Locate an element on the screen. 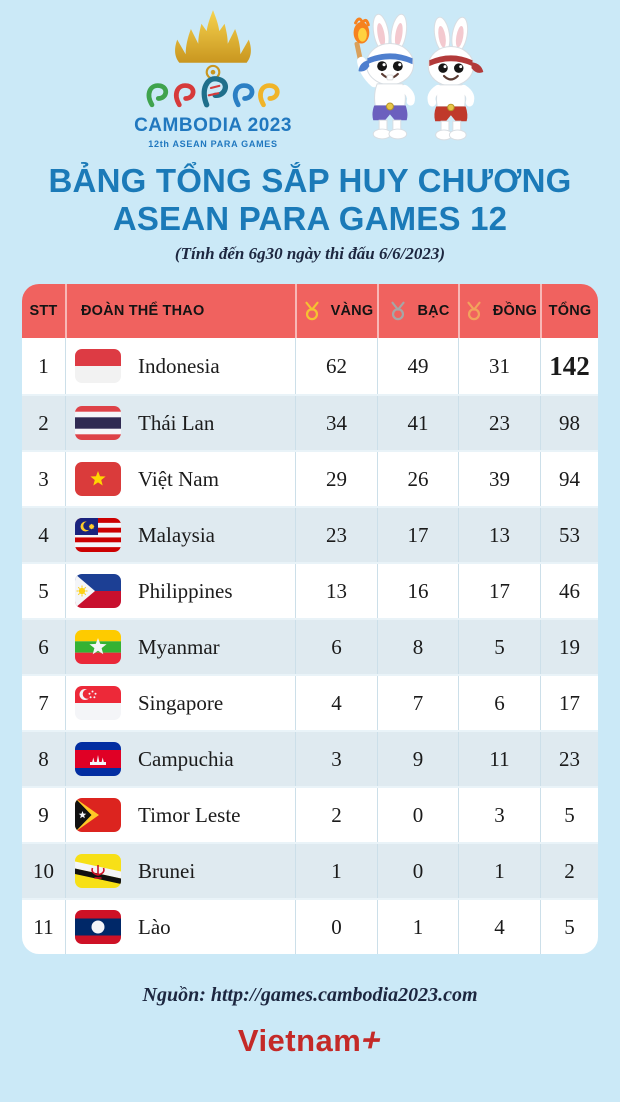  laos-flag-icon is located at coordinates (98, 927).